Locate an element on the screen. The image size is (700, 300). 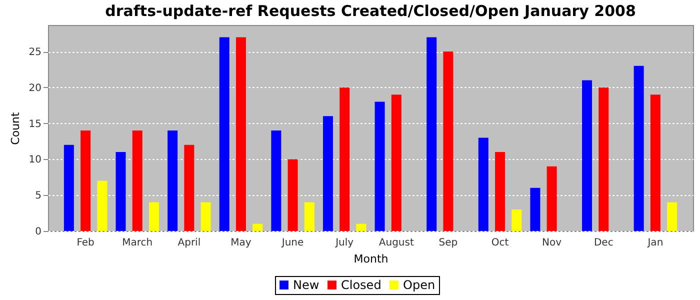
x-tick-label: August is located at coordinates (396, 243).